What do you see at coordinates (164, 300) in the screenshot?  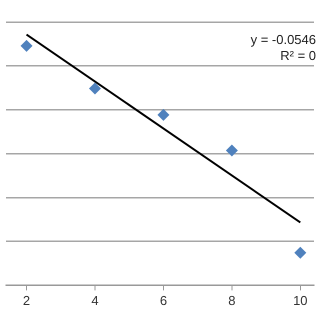 I see `x-tick-label: 6` at bounding box center [164, 300].